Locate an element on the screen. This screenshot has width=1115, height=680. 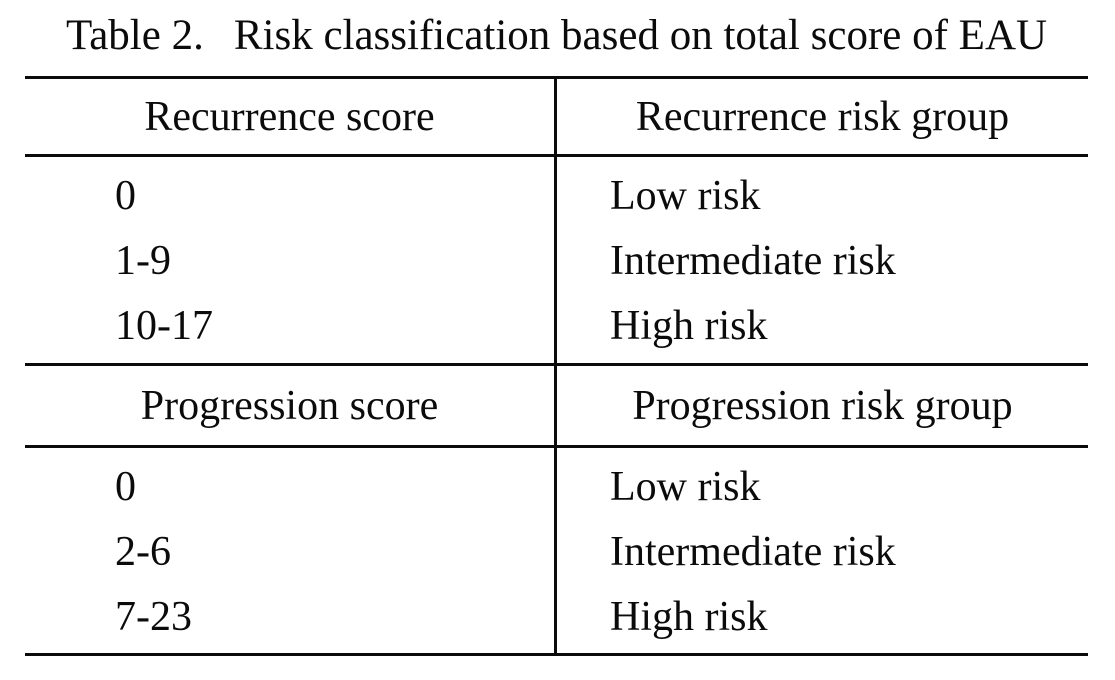
recurrence-risk-group-column: Low risk Intermediate risk High risk is located at coordinates (822, 260).